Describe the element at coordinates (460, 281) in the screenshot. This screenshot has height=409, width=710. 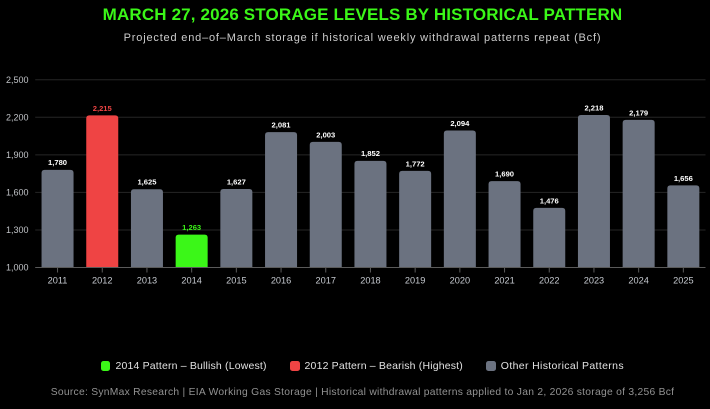
I see `svg-text: 2020` at that location.